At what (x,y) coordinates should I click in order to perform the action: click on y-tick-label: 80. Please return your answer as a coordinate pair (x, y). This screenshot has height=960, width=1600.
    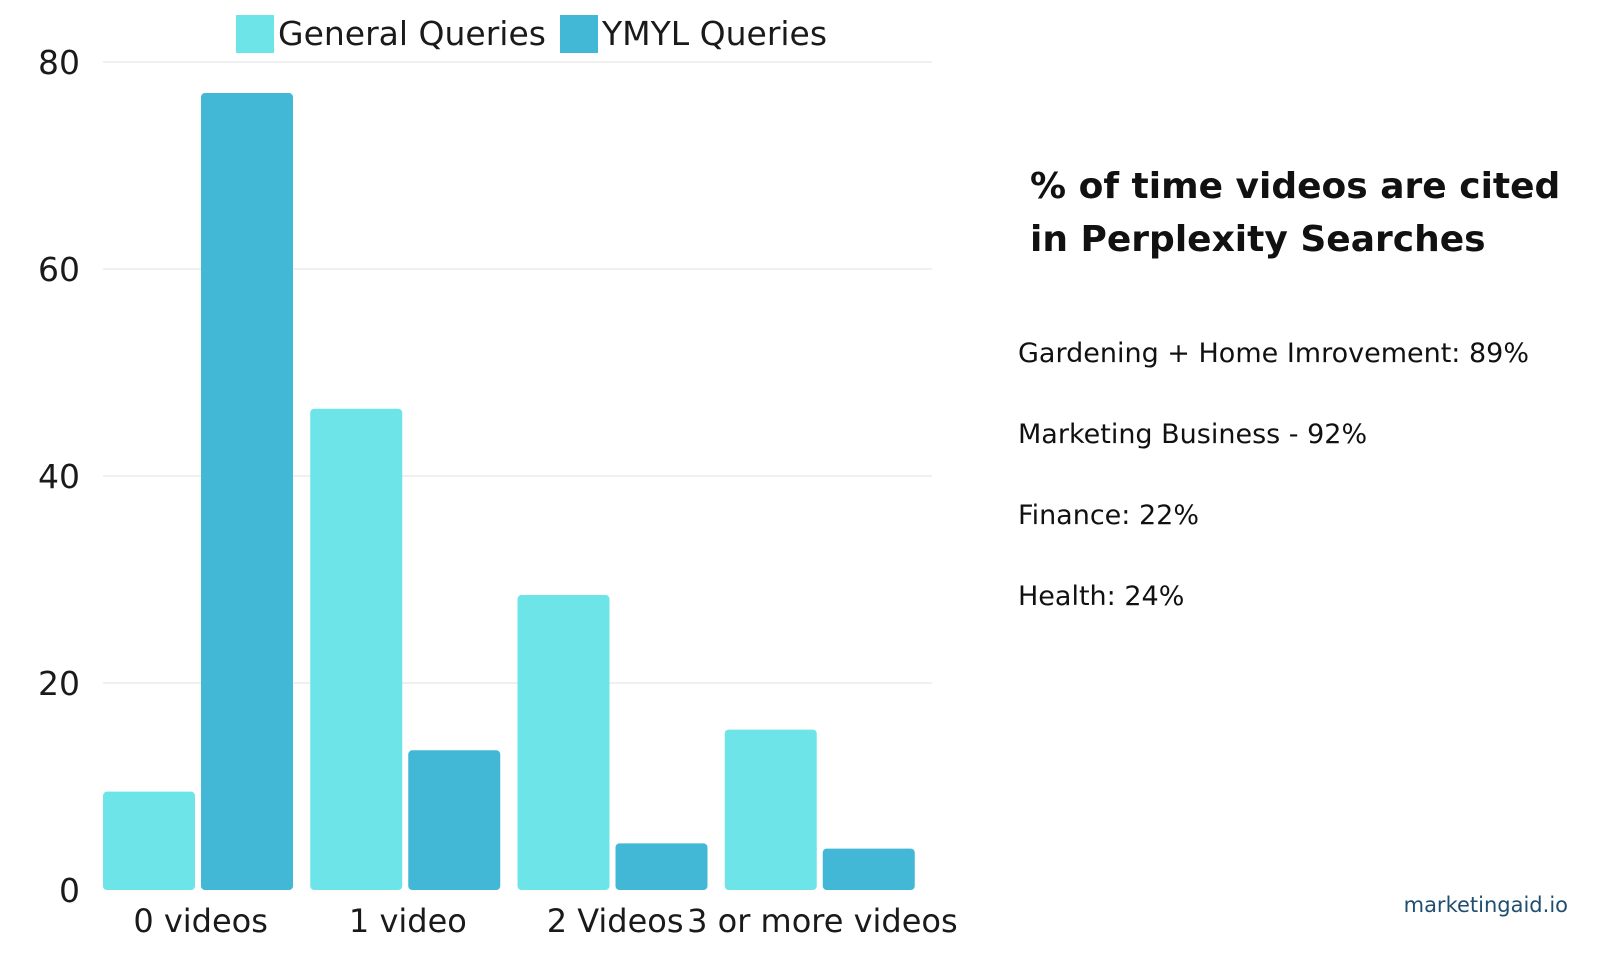
    Looking at the image, I should click on (59, 62).